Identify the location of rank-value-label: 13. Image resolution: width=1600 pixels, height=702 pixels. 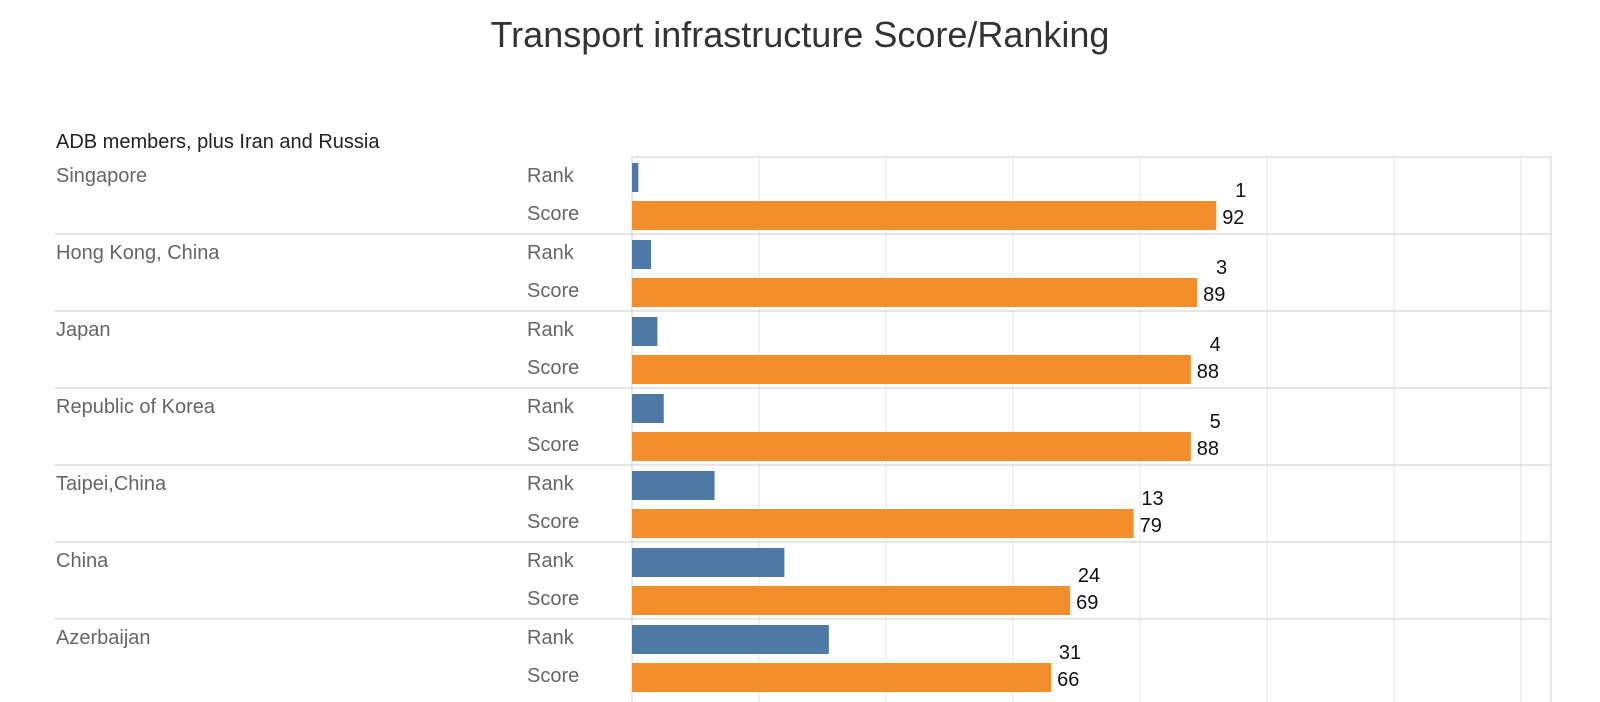
(1152, 499).